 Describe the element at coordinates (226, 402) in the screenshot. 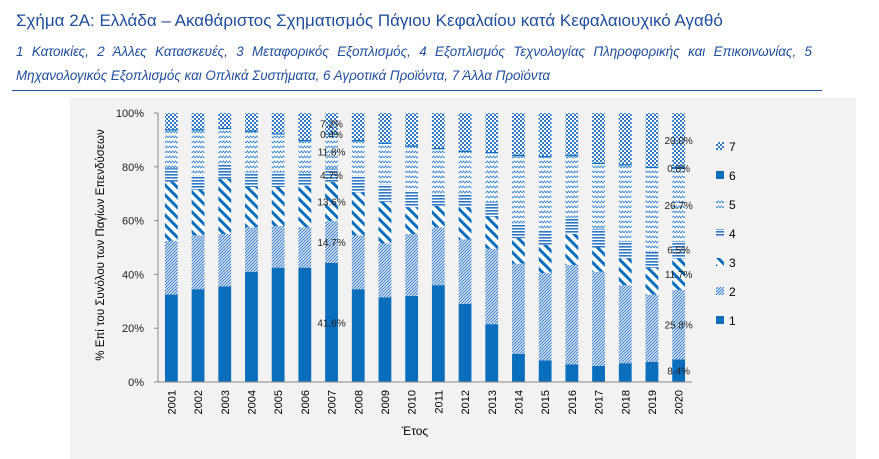

I see `x-tick-label: 2003` at that location.